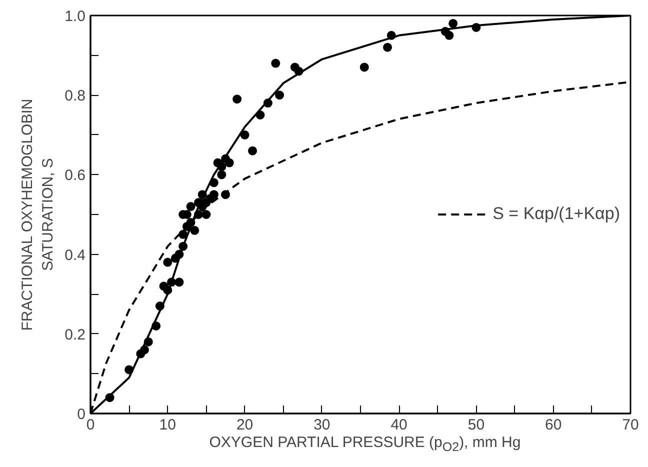 The width and height of the screenshot is (648, 467). What do you see at coordinates (322, 425) in the screenshot?
I see `x-tick-label: 30` at bounding box center [322, 425].